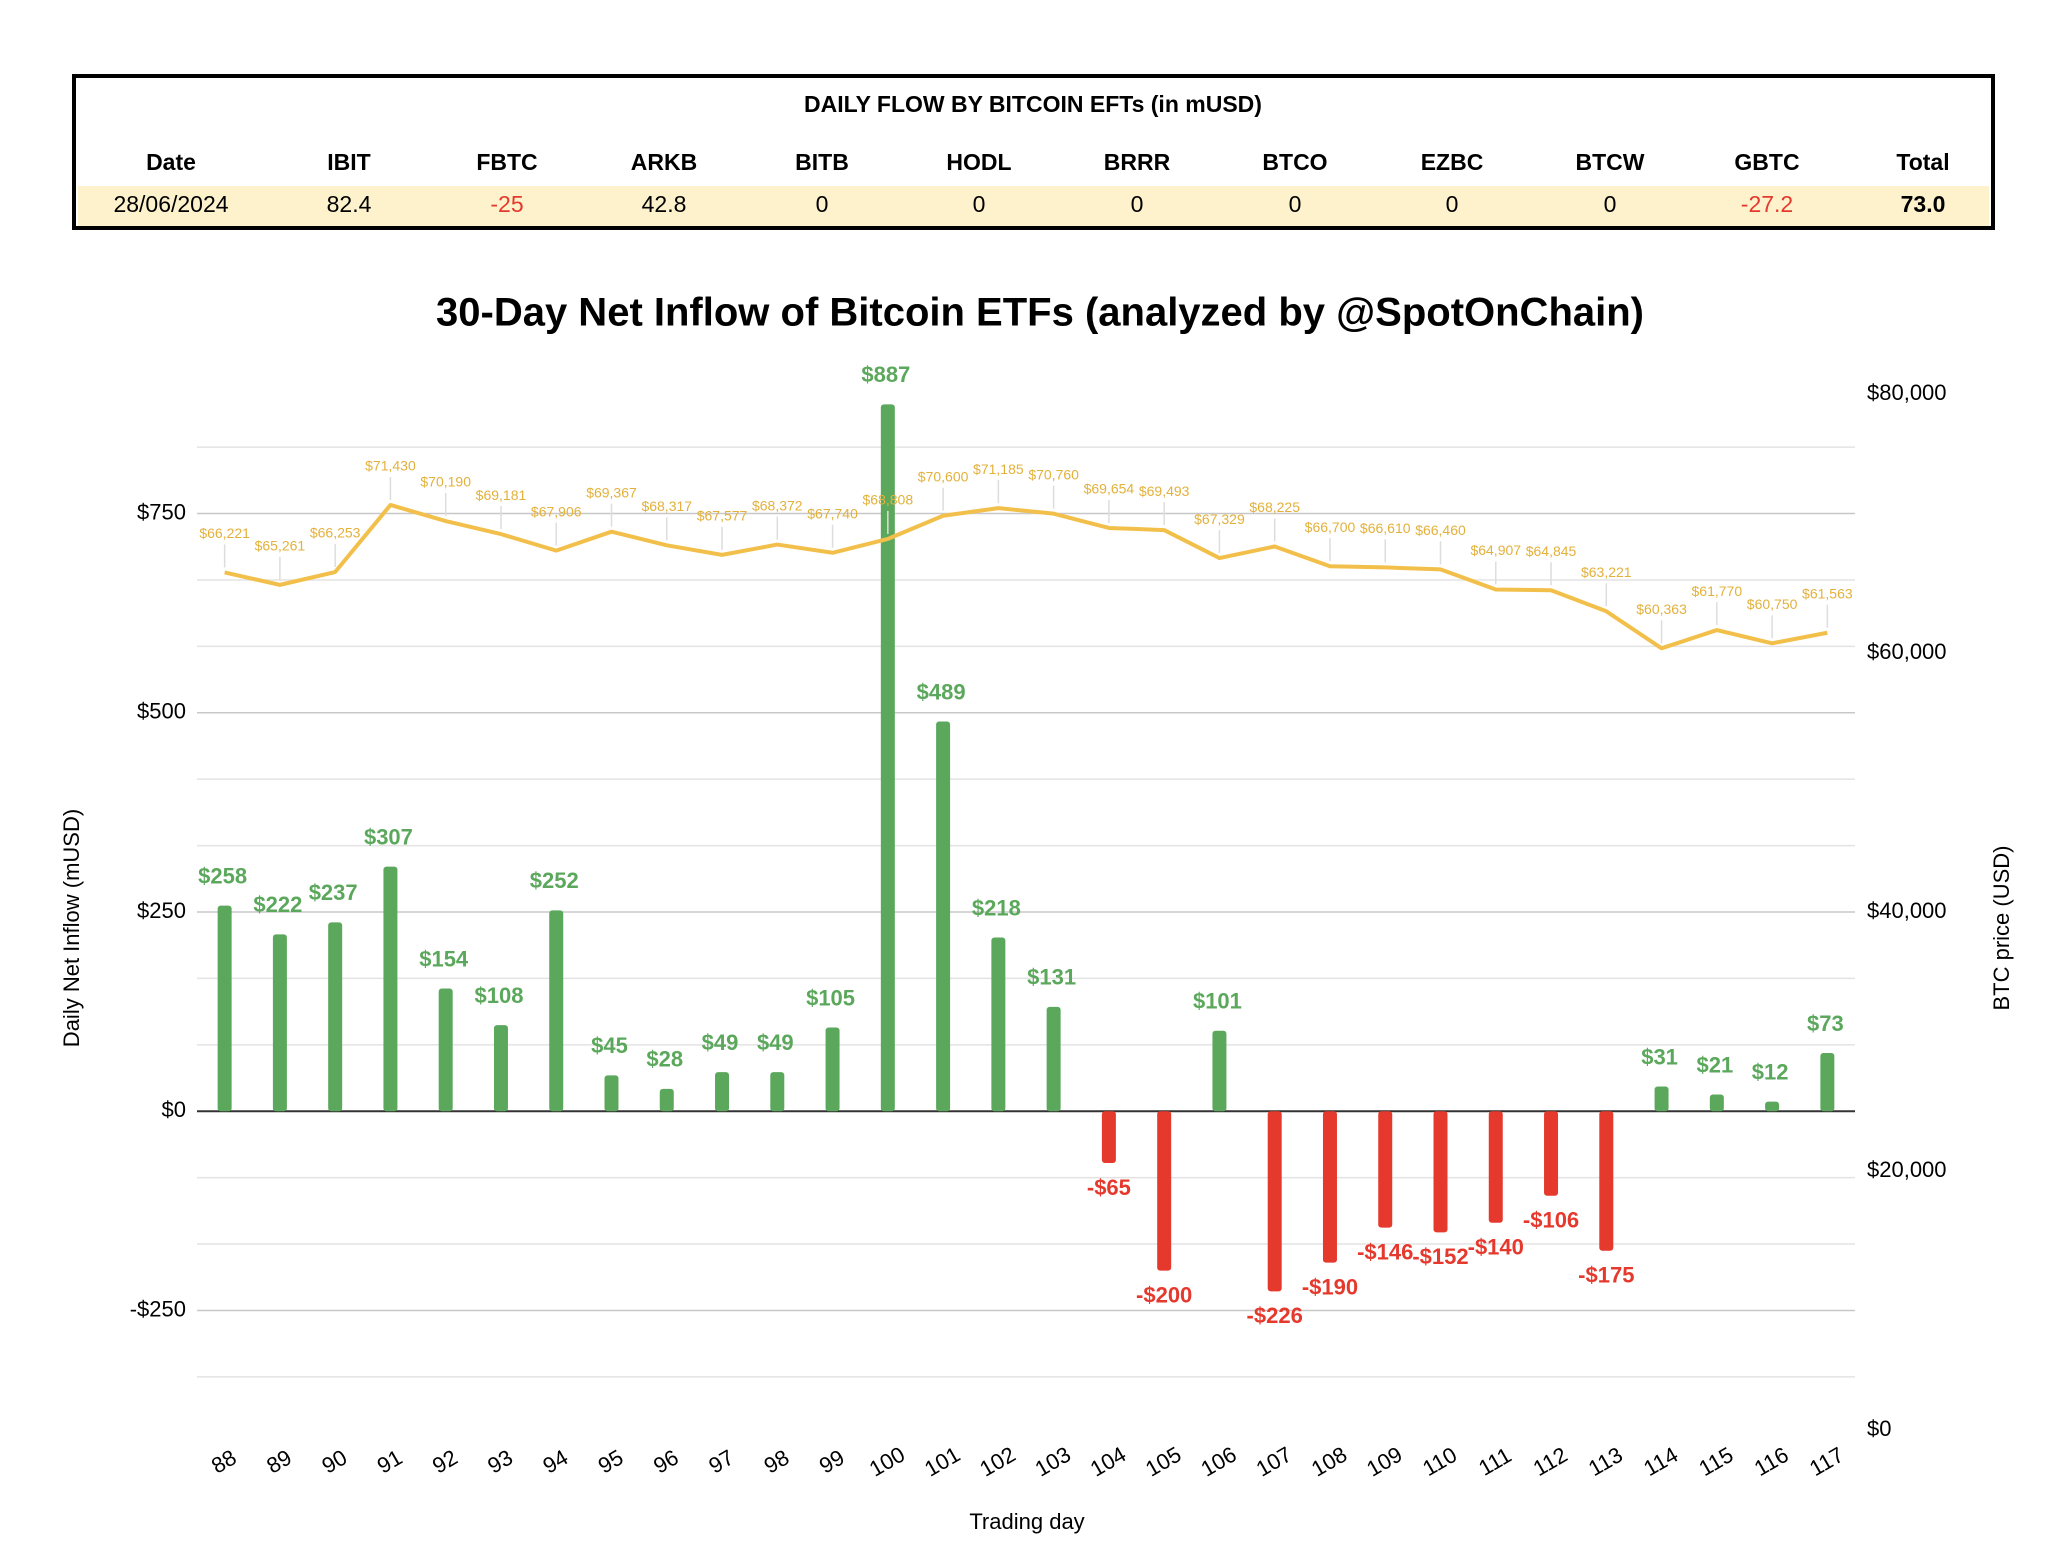  What do you see at coordinates (445, 482) in the screenshot?
I see `price-value-label: $70,190` at bounding box center [445, 482].